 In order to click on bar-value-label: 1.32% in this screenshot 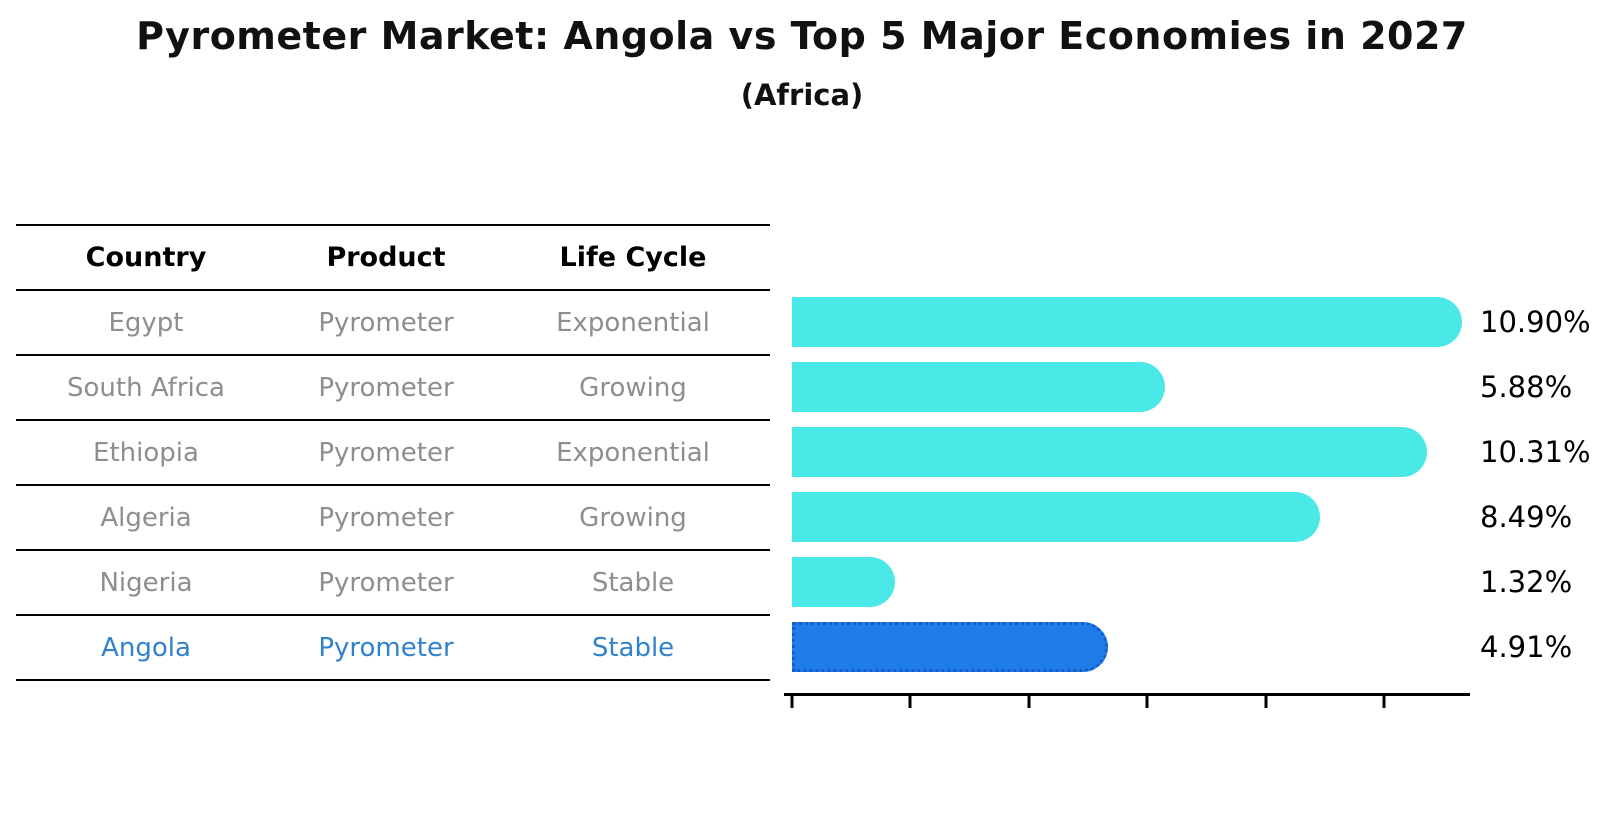, I will do `click(1526, 582)`.